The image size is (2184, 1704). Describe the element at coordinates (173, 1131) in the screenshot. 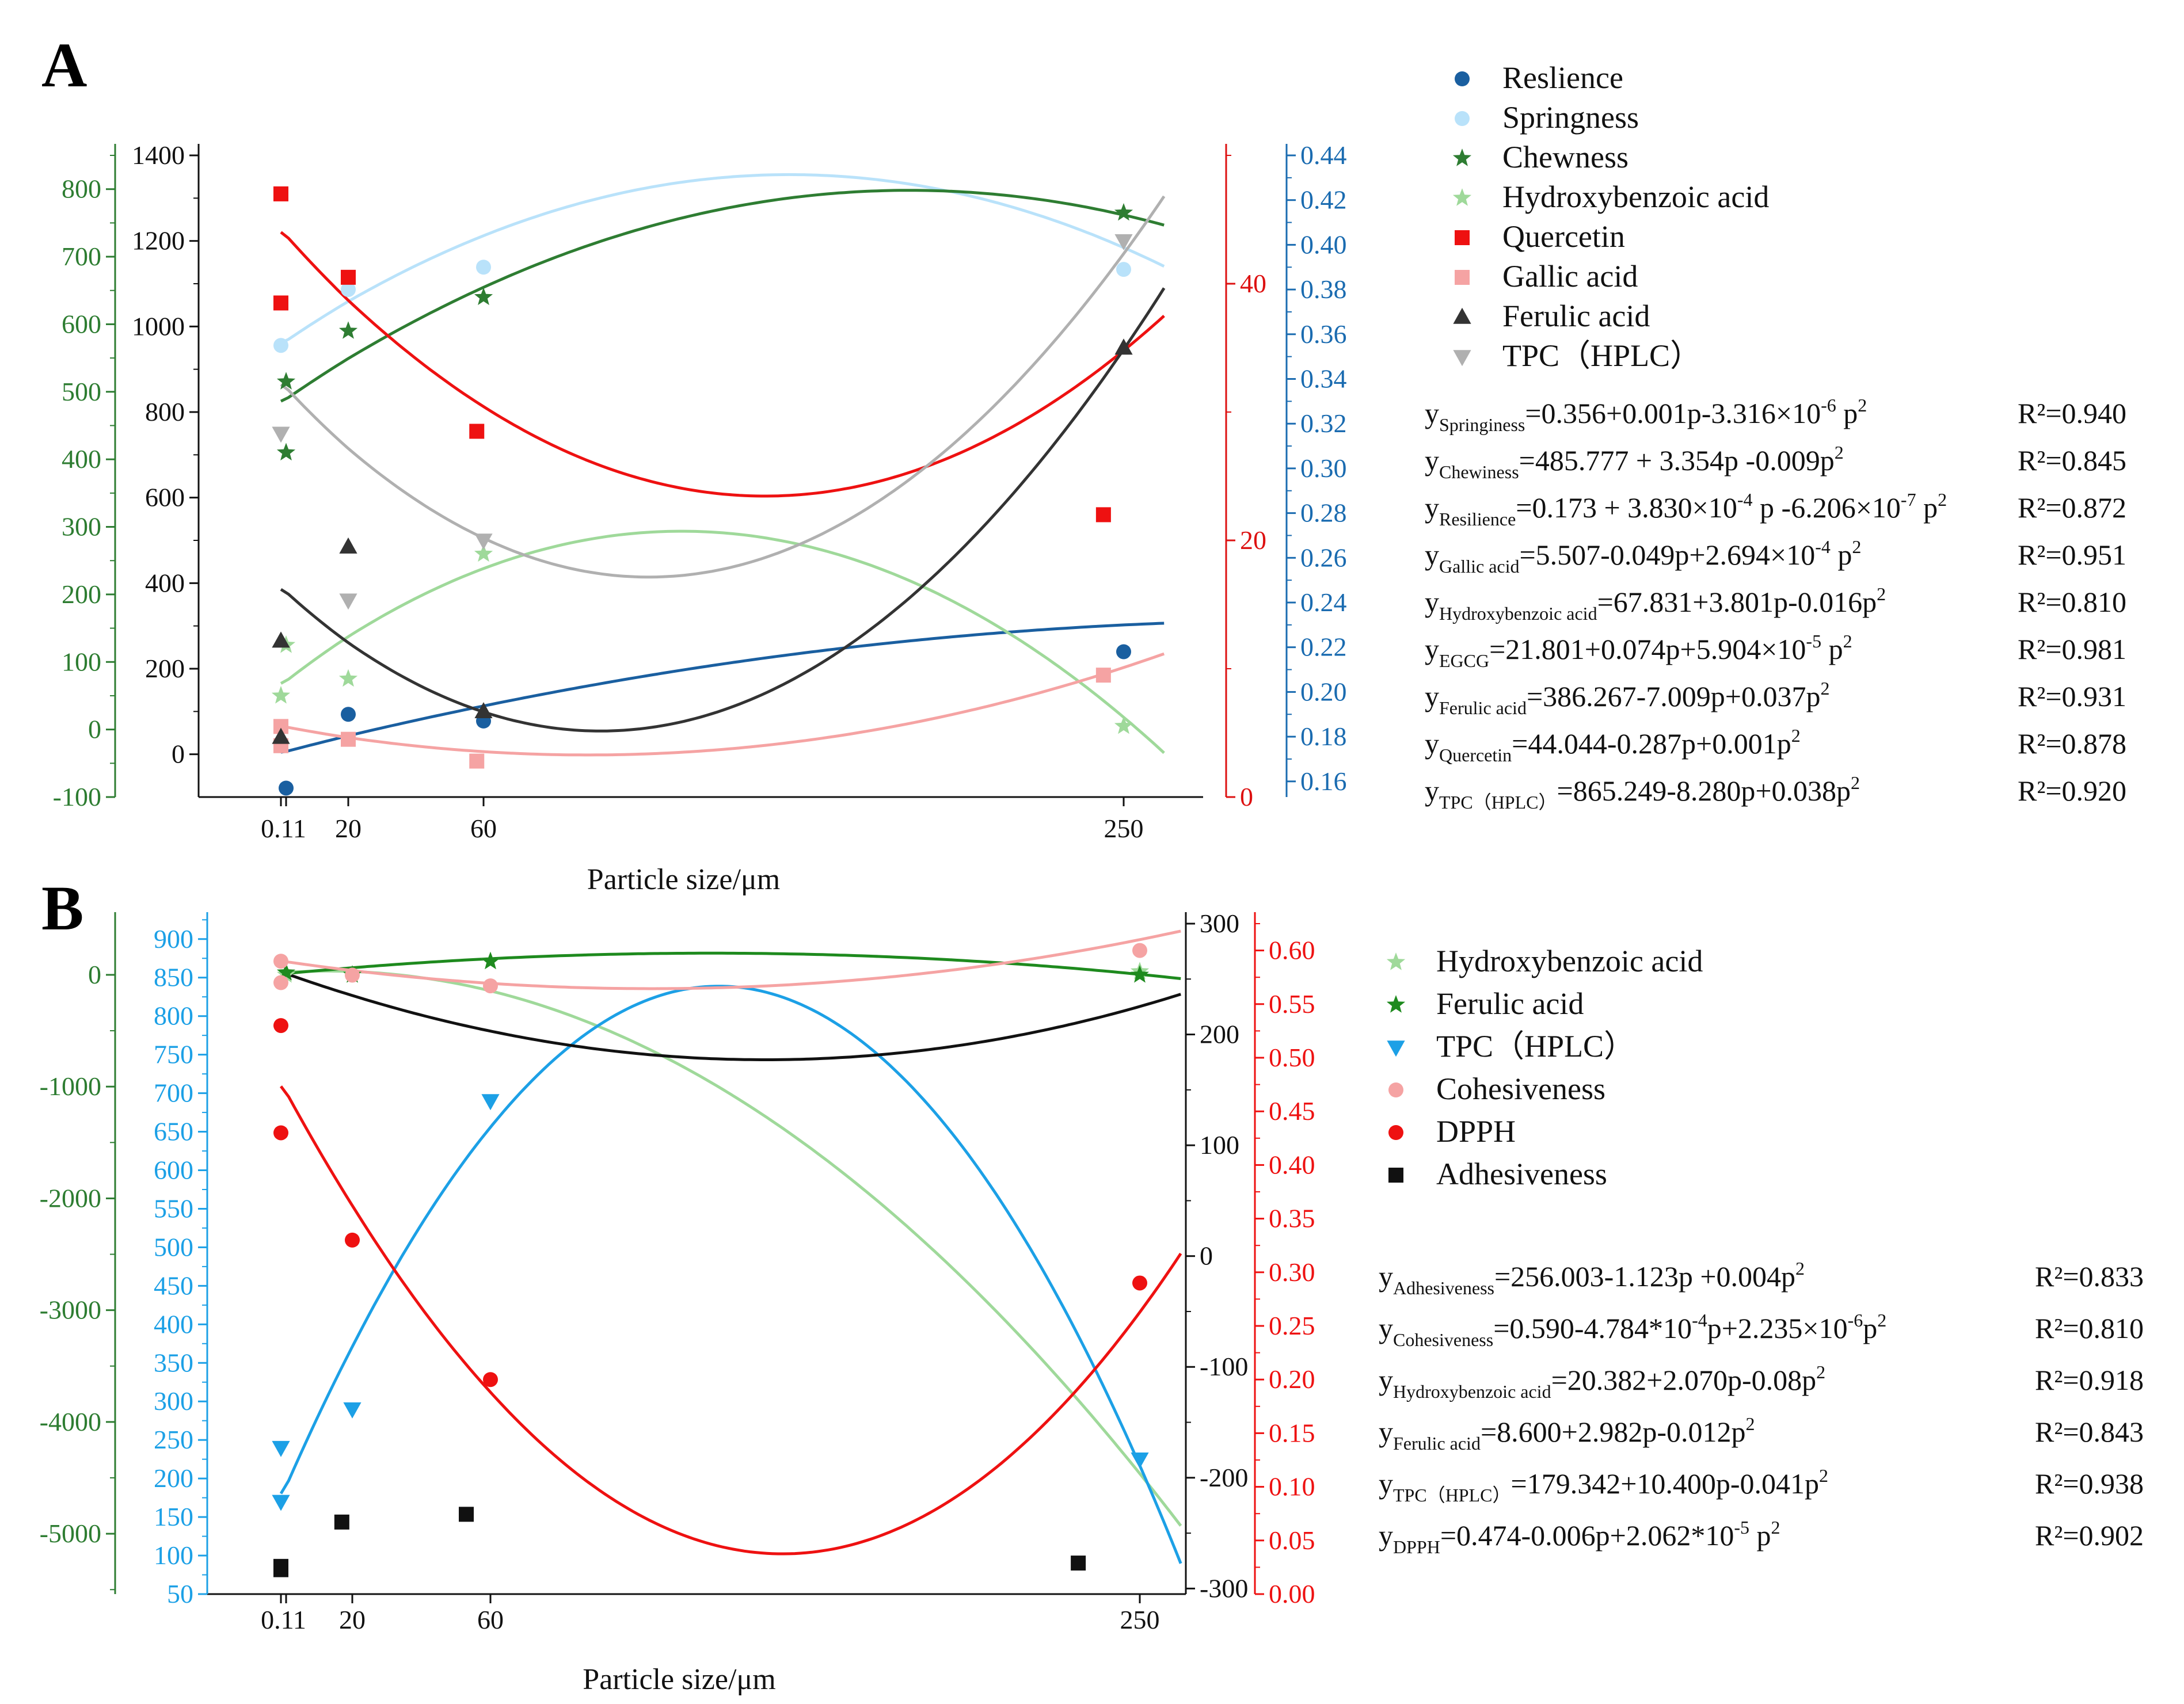

I see `y-axis-c-tick-label: 650` at that location.